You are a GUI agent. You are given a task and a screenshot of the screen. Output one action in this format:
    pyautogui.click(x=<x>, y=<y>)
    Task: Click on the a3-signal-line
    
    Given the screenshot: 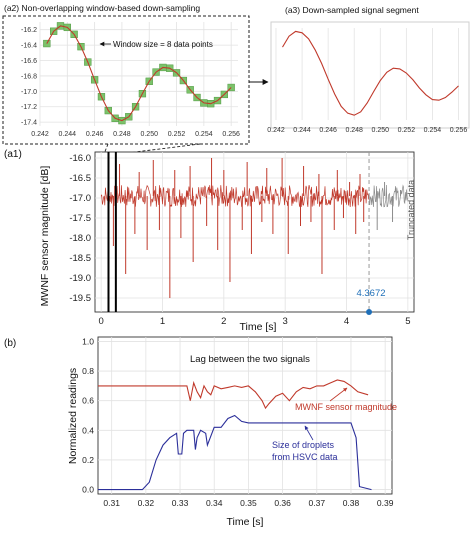 What is the action you would take?
    pyautogui.click(x=370, y=73)
    